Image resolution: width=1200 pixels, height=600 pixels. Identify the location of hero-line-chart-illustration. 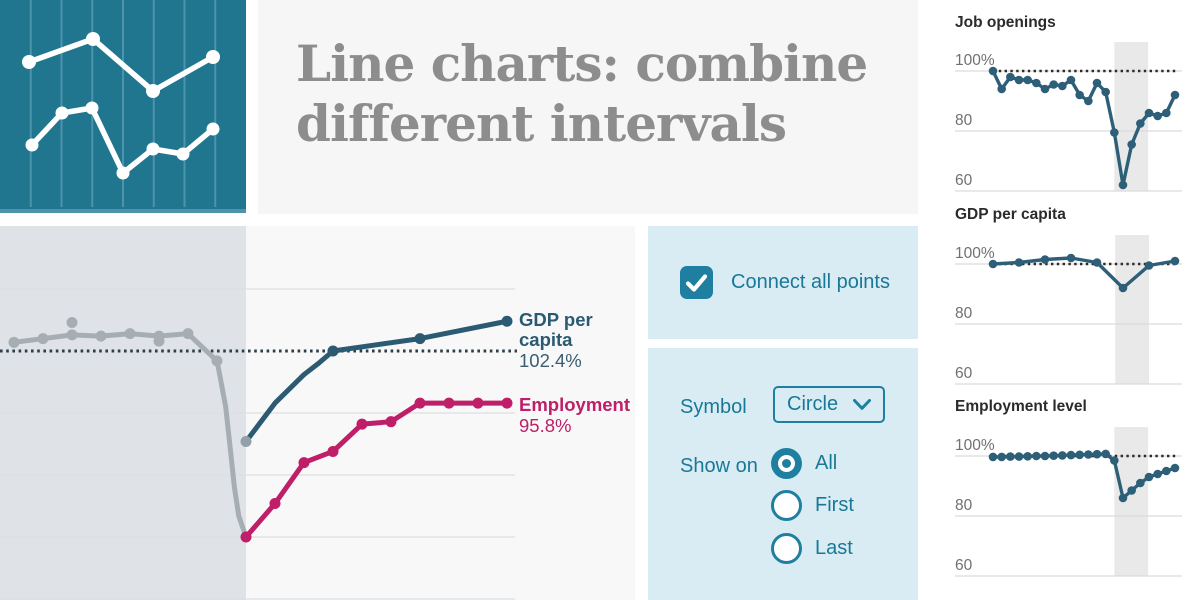
(123, 106).